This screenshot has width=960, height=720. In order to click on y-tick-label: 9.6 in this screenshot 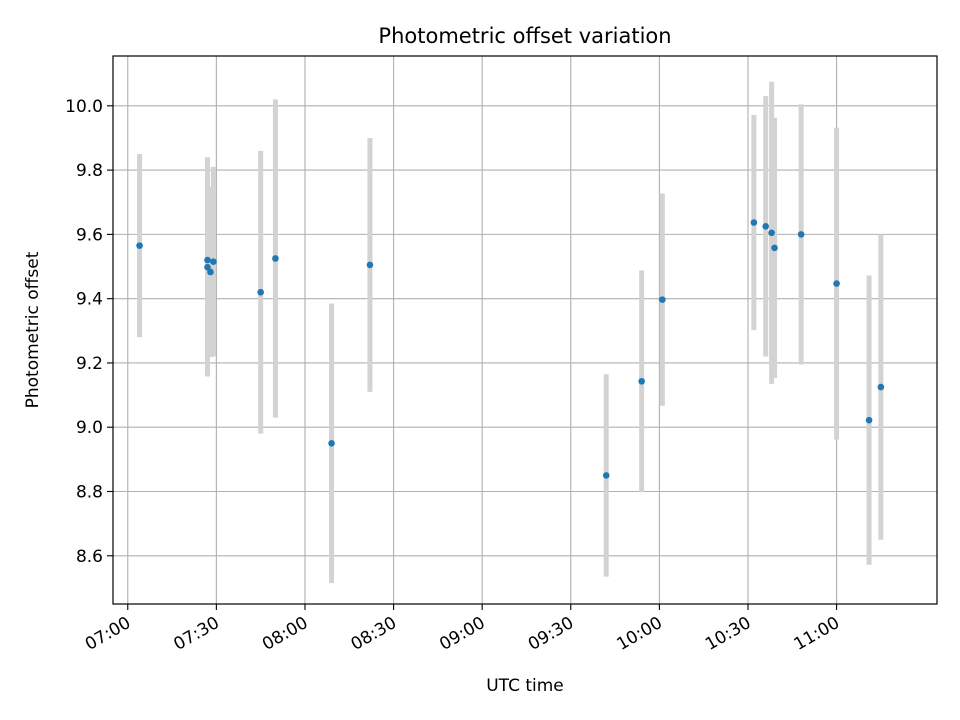, I will do `click(89, 235)`.